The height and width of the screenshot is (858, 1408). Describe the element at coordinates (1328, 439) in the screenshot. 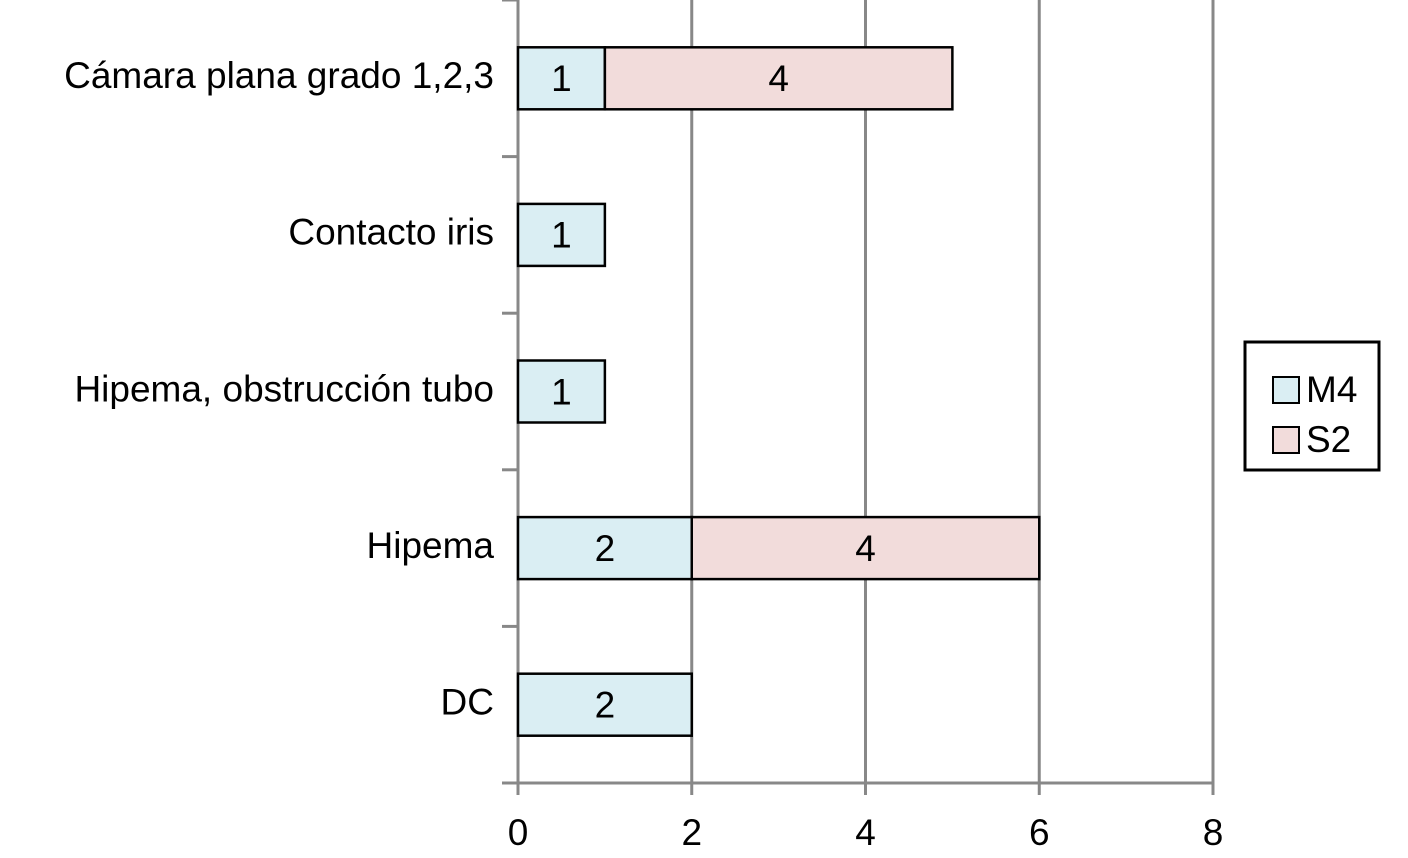

I see `legend-label: S2` at that location.